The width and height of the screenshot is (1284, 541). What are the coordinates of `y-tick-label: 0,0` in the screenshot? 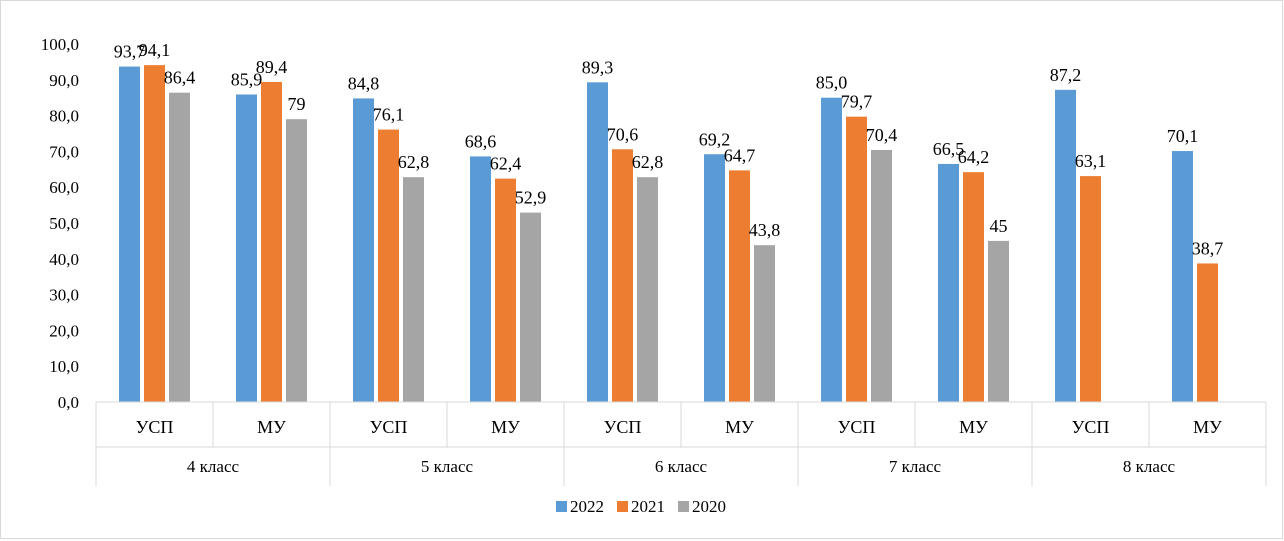 It's located at (68, 402).